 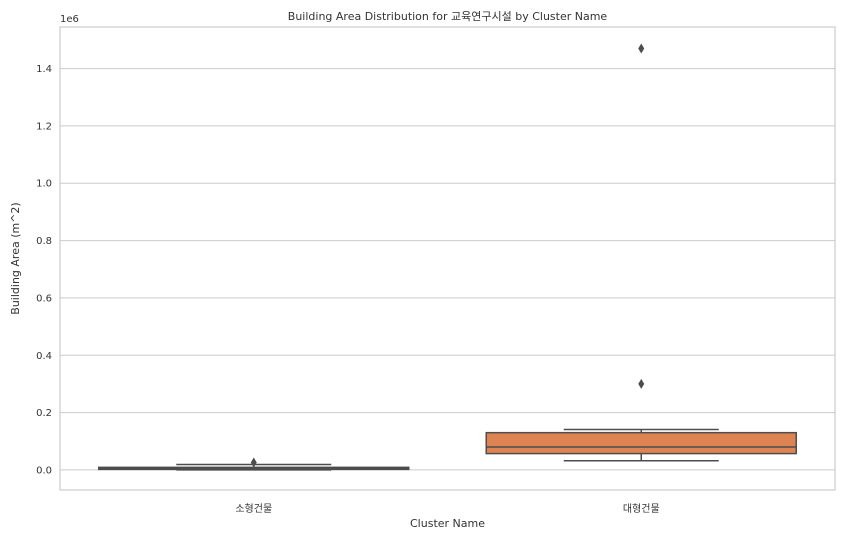 I want to click on y-tick-labels: 0.0 0.2 0.4 0.6 0.8 1.0 1.2 1.4, so click(x=44, y=270).